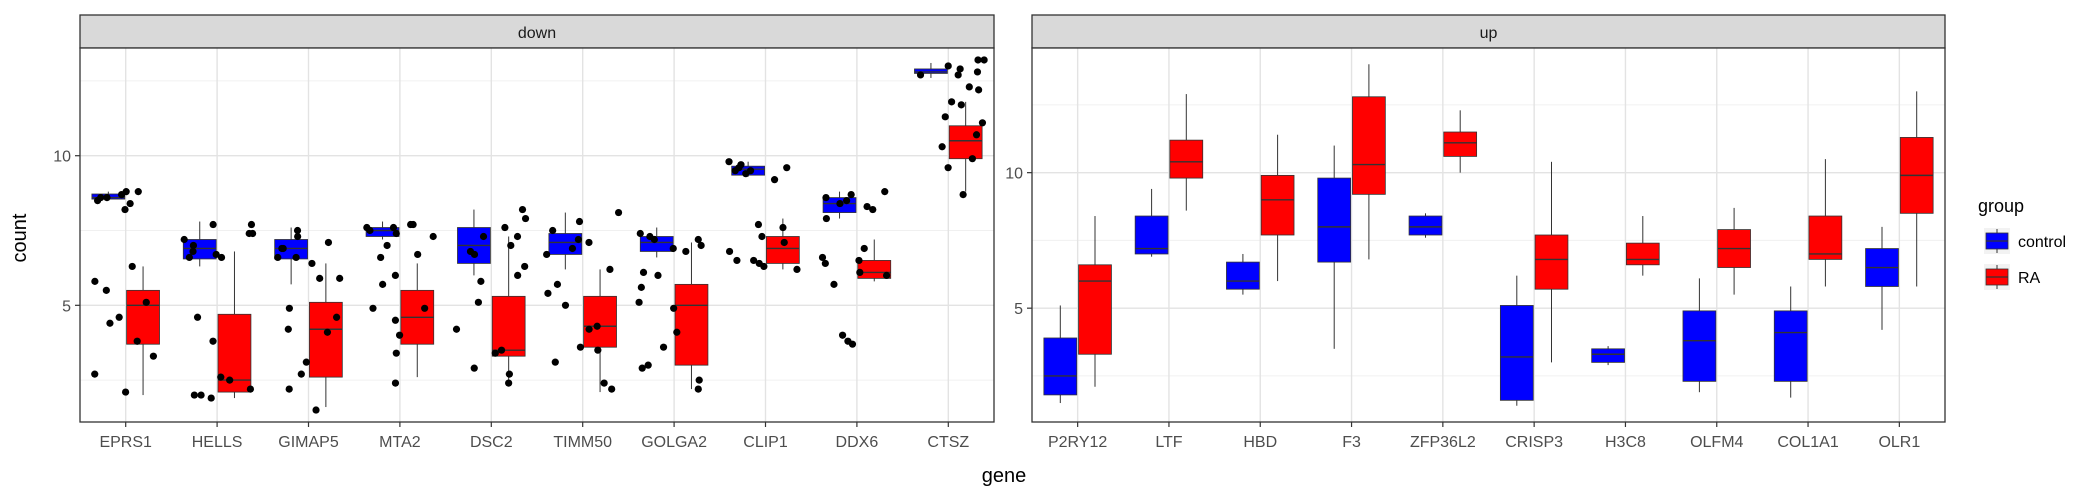  Describe the element at coordinates (965, 142) in the screenshot. I see `box-CTSZ-RA` at that location.